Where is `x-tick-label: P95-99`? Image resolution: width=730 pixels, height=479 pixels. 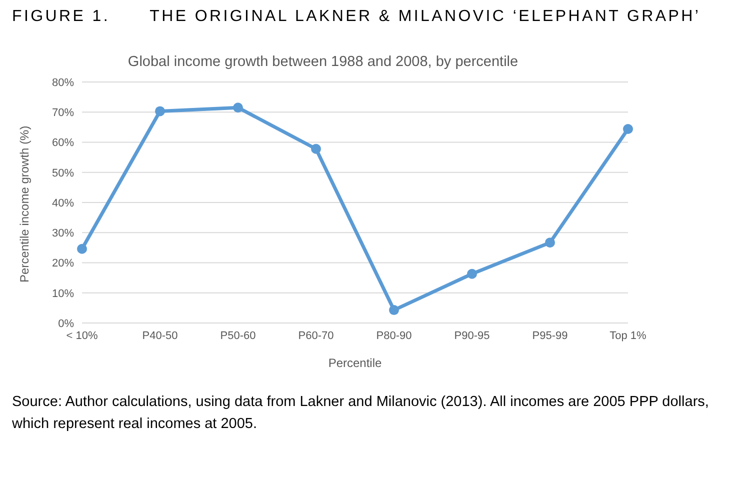
x-tick-label: P95-99 is located at coordinates (550, 336).